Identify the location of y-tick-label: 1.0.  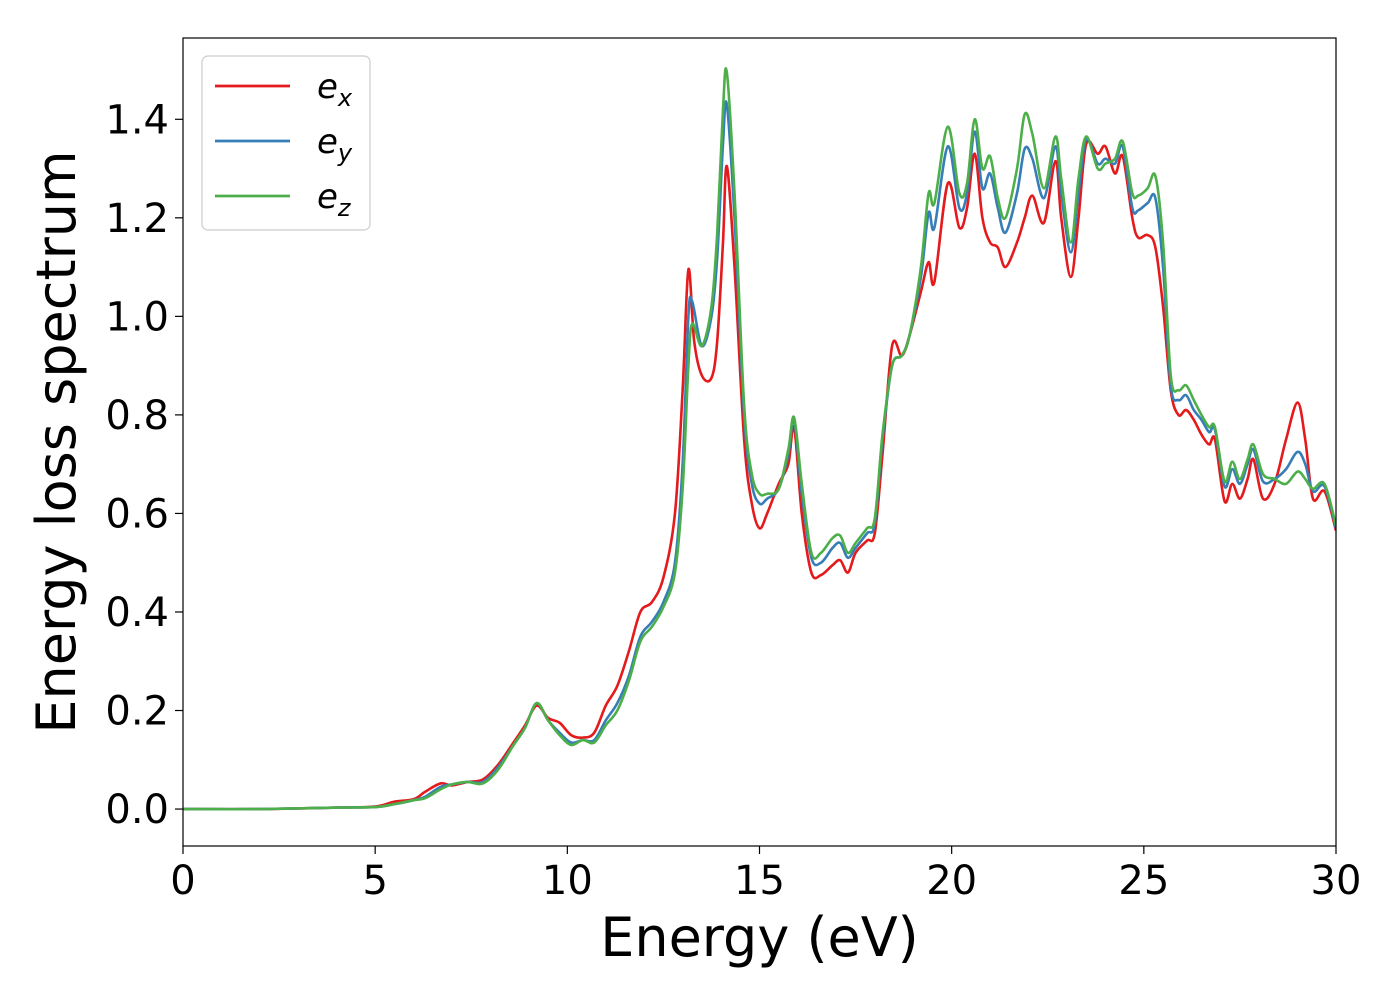
(137, 317).